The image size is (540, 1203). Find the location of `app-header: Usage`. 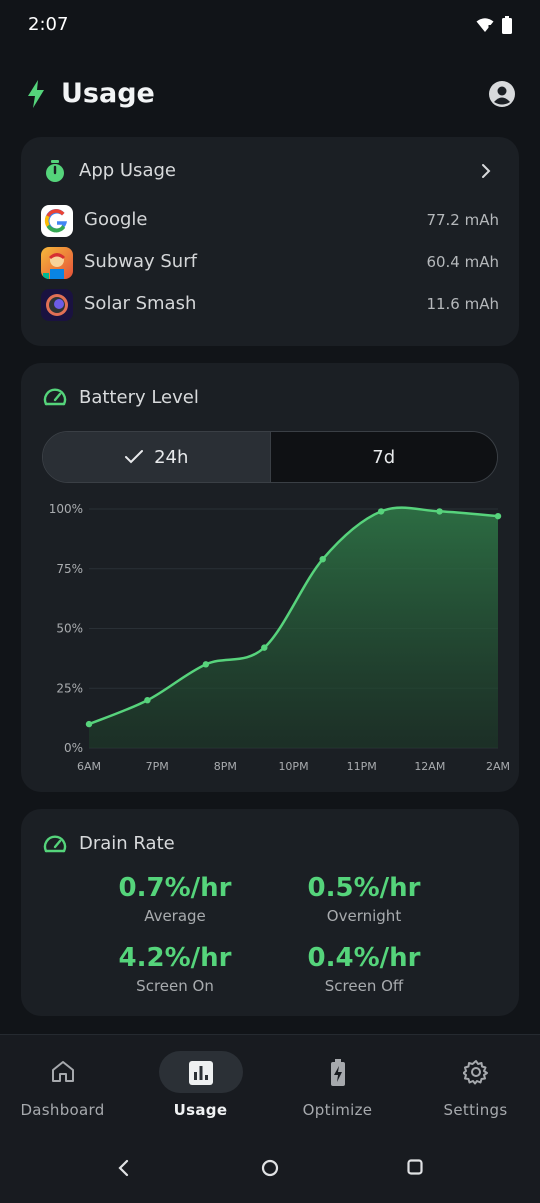

app-header: Usage is located at coordinates (270, 95).